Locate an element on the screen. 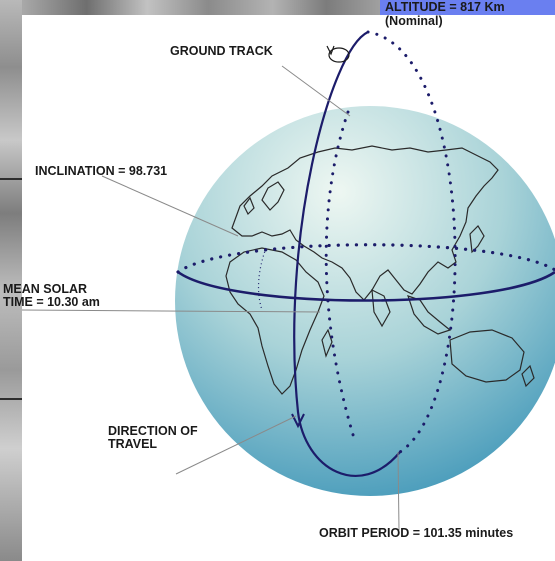 The height and width of the screenshot is (561, 555). south-asia-outline is located at coordinates (381, 308).